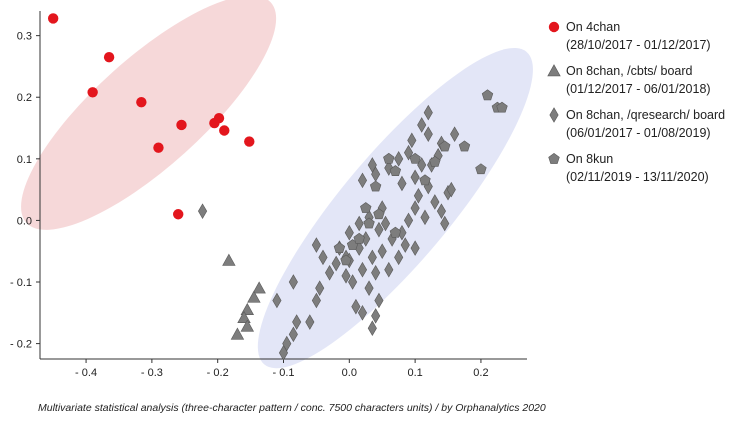 The height and width of the screenshot is (425, 752). What do you see at coordinates (554, 27) in the screenshot?
I see `legend-marker-circle` at bounding box center [554, 27].